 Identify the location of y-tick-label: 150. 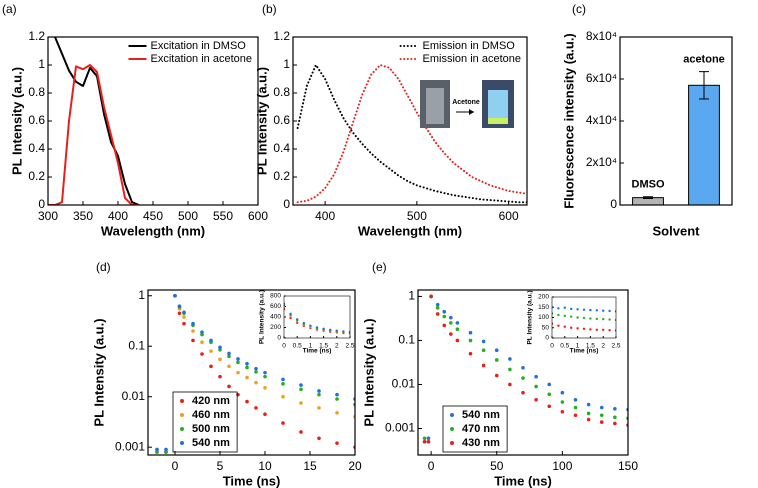
(543, 307).